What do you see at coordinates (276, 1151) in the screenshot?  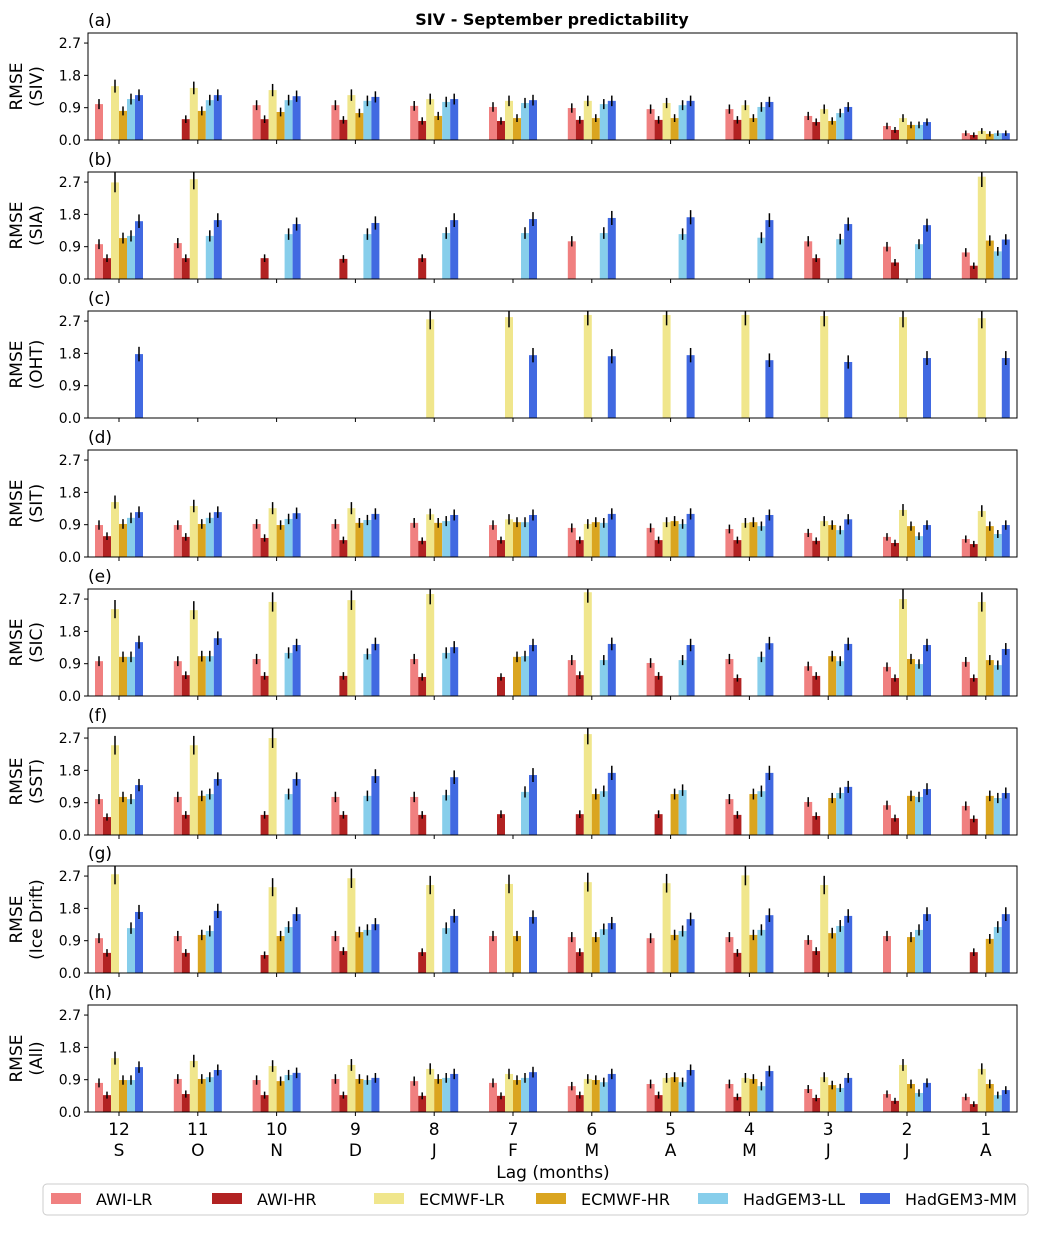 I see `x-tick-month: N` at bounding box center [276, 1151].